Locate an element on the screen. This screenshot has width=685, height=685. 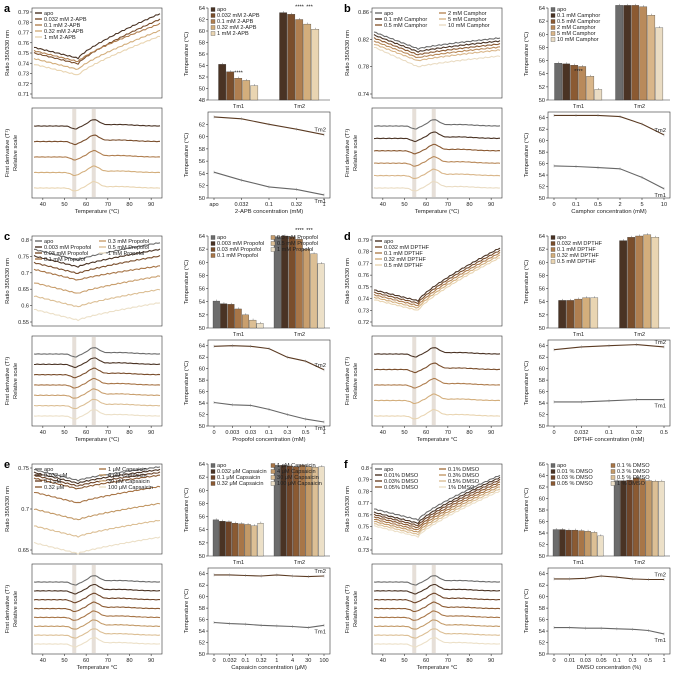
legend-label: 1 mM 2-APB is located at coordinates (233, 34).